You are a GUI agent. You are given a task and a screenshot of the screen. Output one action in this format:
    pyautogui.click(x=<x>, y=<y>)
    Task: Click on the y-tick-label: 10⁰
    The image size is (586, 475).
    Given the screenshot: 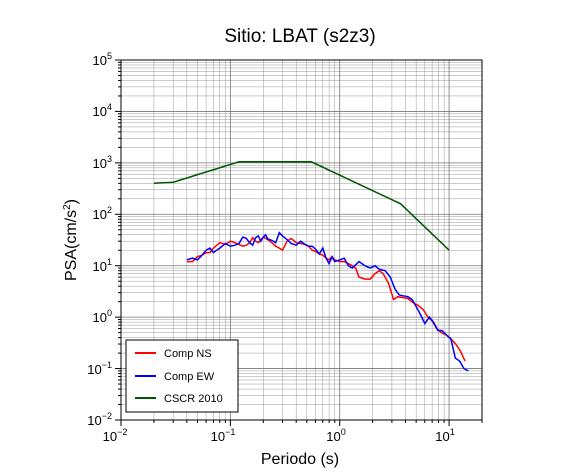 What is the action you would take?
    pyautogui.click(x=102, y=316)
    